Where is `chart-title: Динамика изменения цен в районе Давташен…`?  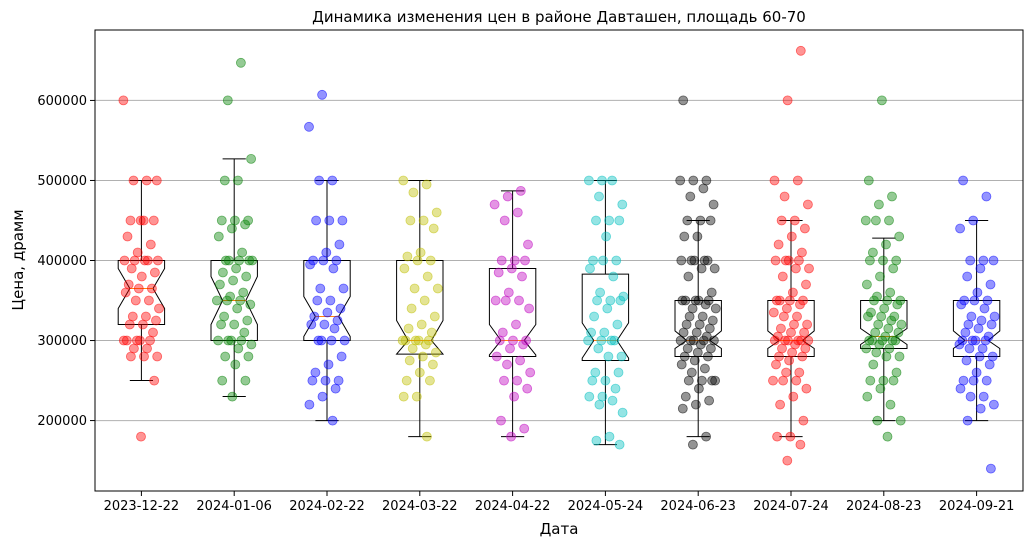
chart-title: Динамика изменения цен в районе Давташен… is located at coordinates (559, 17).